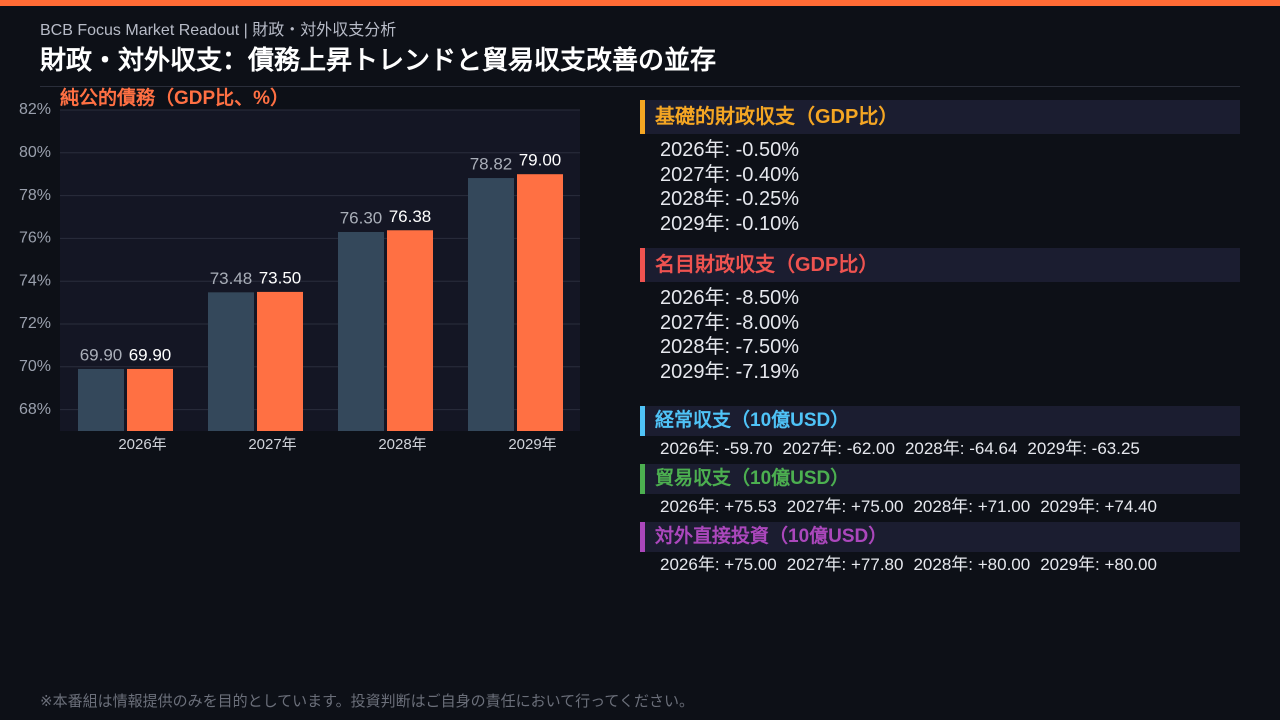 The width and height of the screenshot is (1280, 720). I want to click on panel-line: 2026年: -8.50%, so click(729, 298).